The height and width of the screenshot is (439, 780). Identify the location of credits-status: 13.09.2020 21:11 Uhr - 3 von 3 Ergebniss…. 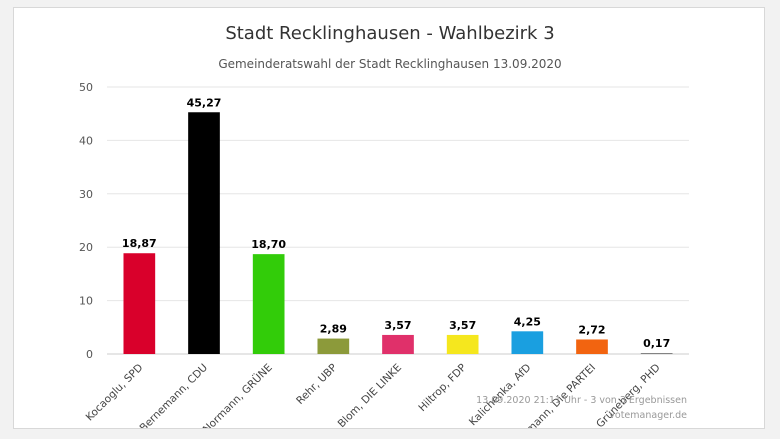
(581, 400).